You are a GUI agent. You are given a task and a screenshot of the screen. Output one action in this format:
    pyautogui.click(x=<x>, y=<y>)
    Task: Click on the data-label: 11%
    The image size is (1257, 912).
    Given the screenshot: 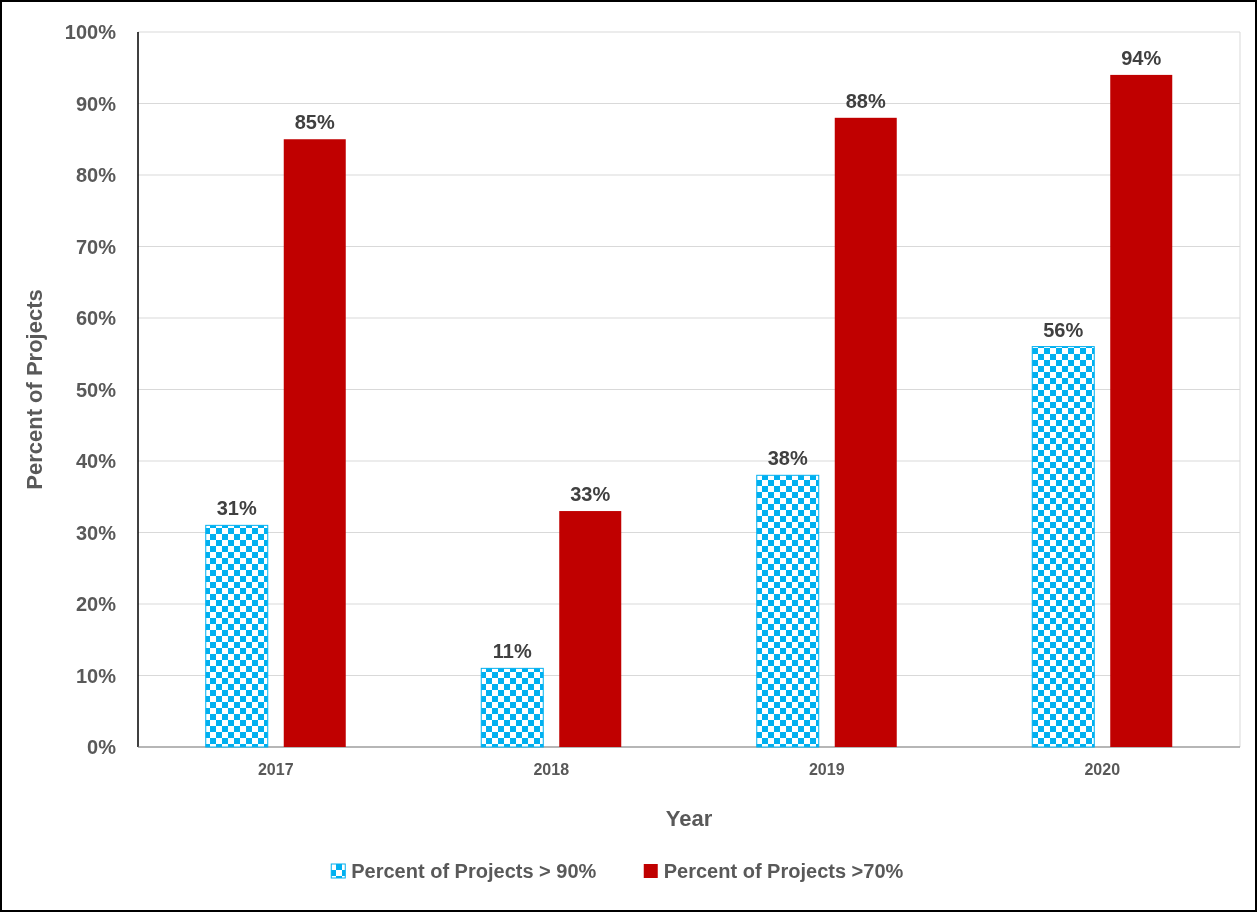 What is the action you would take?
    pyautogui.click(x=512, y=651)
    